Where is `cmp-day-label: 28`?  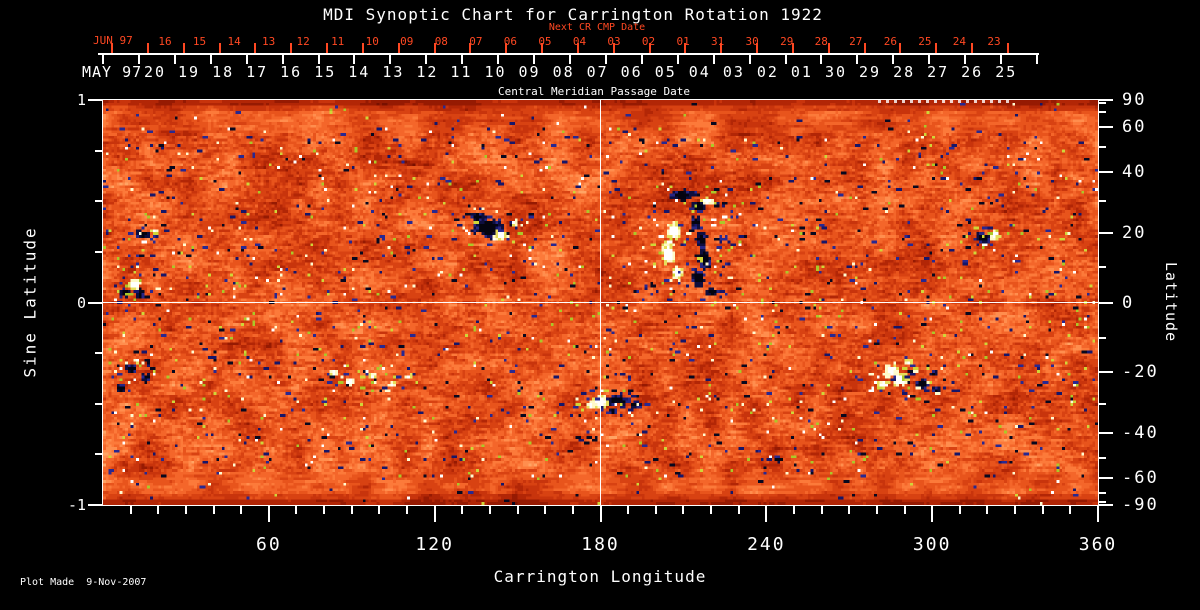 cmp-day-label: 28 is located at coordinates (904, 72).